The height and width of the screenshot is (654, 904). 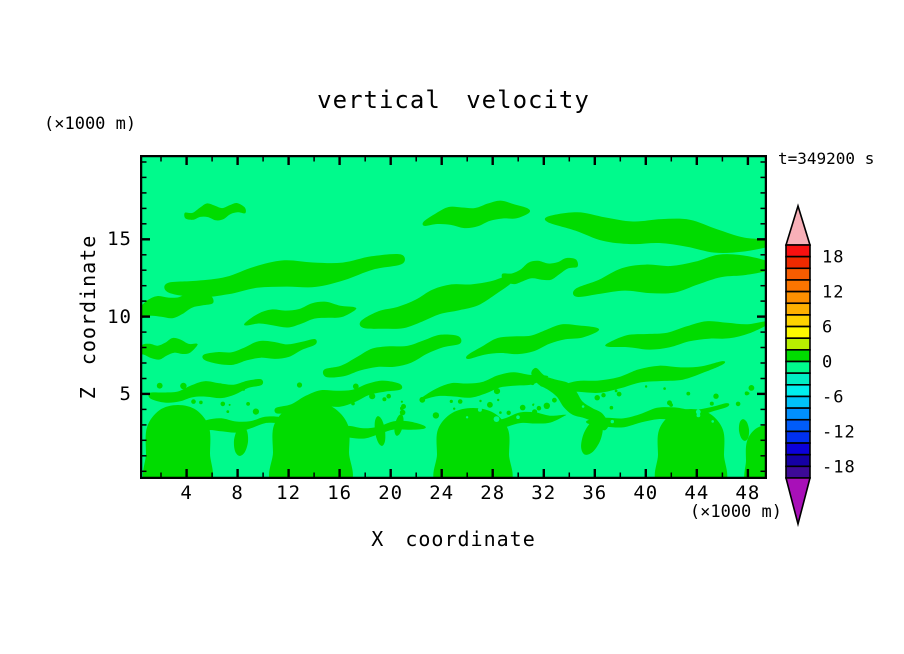 What do you see at coordinates (340, 493) in the screenshot?
I see `x-tick-label: 16` at bounding box center [340, 493].